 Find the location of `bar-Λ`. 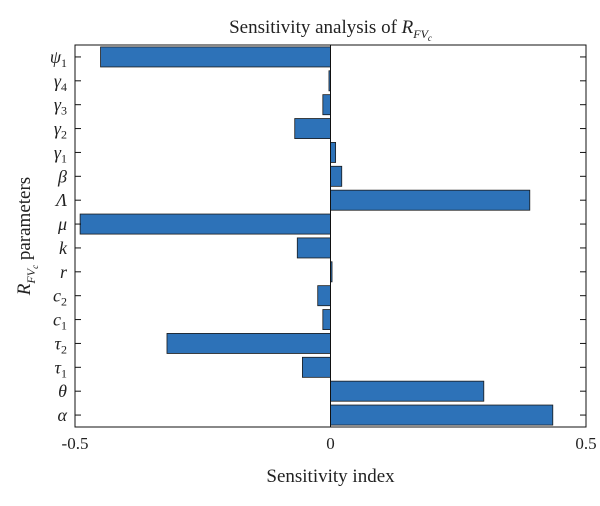

bar-Λ is located at coordinates (430, 200).